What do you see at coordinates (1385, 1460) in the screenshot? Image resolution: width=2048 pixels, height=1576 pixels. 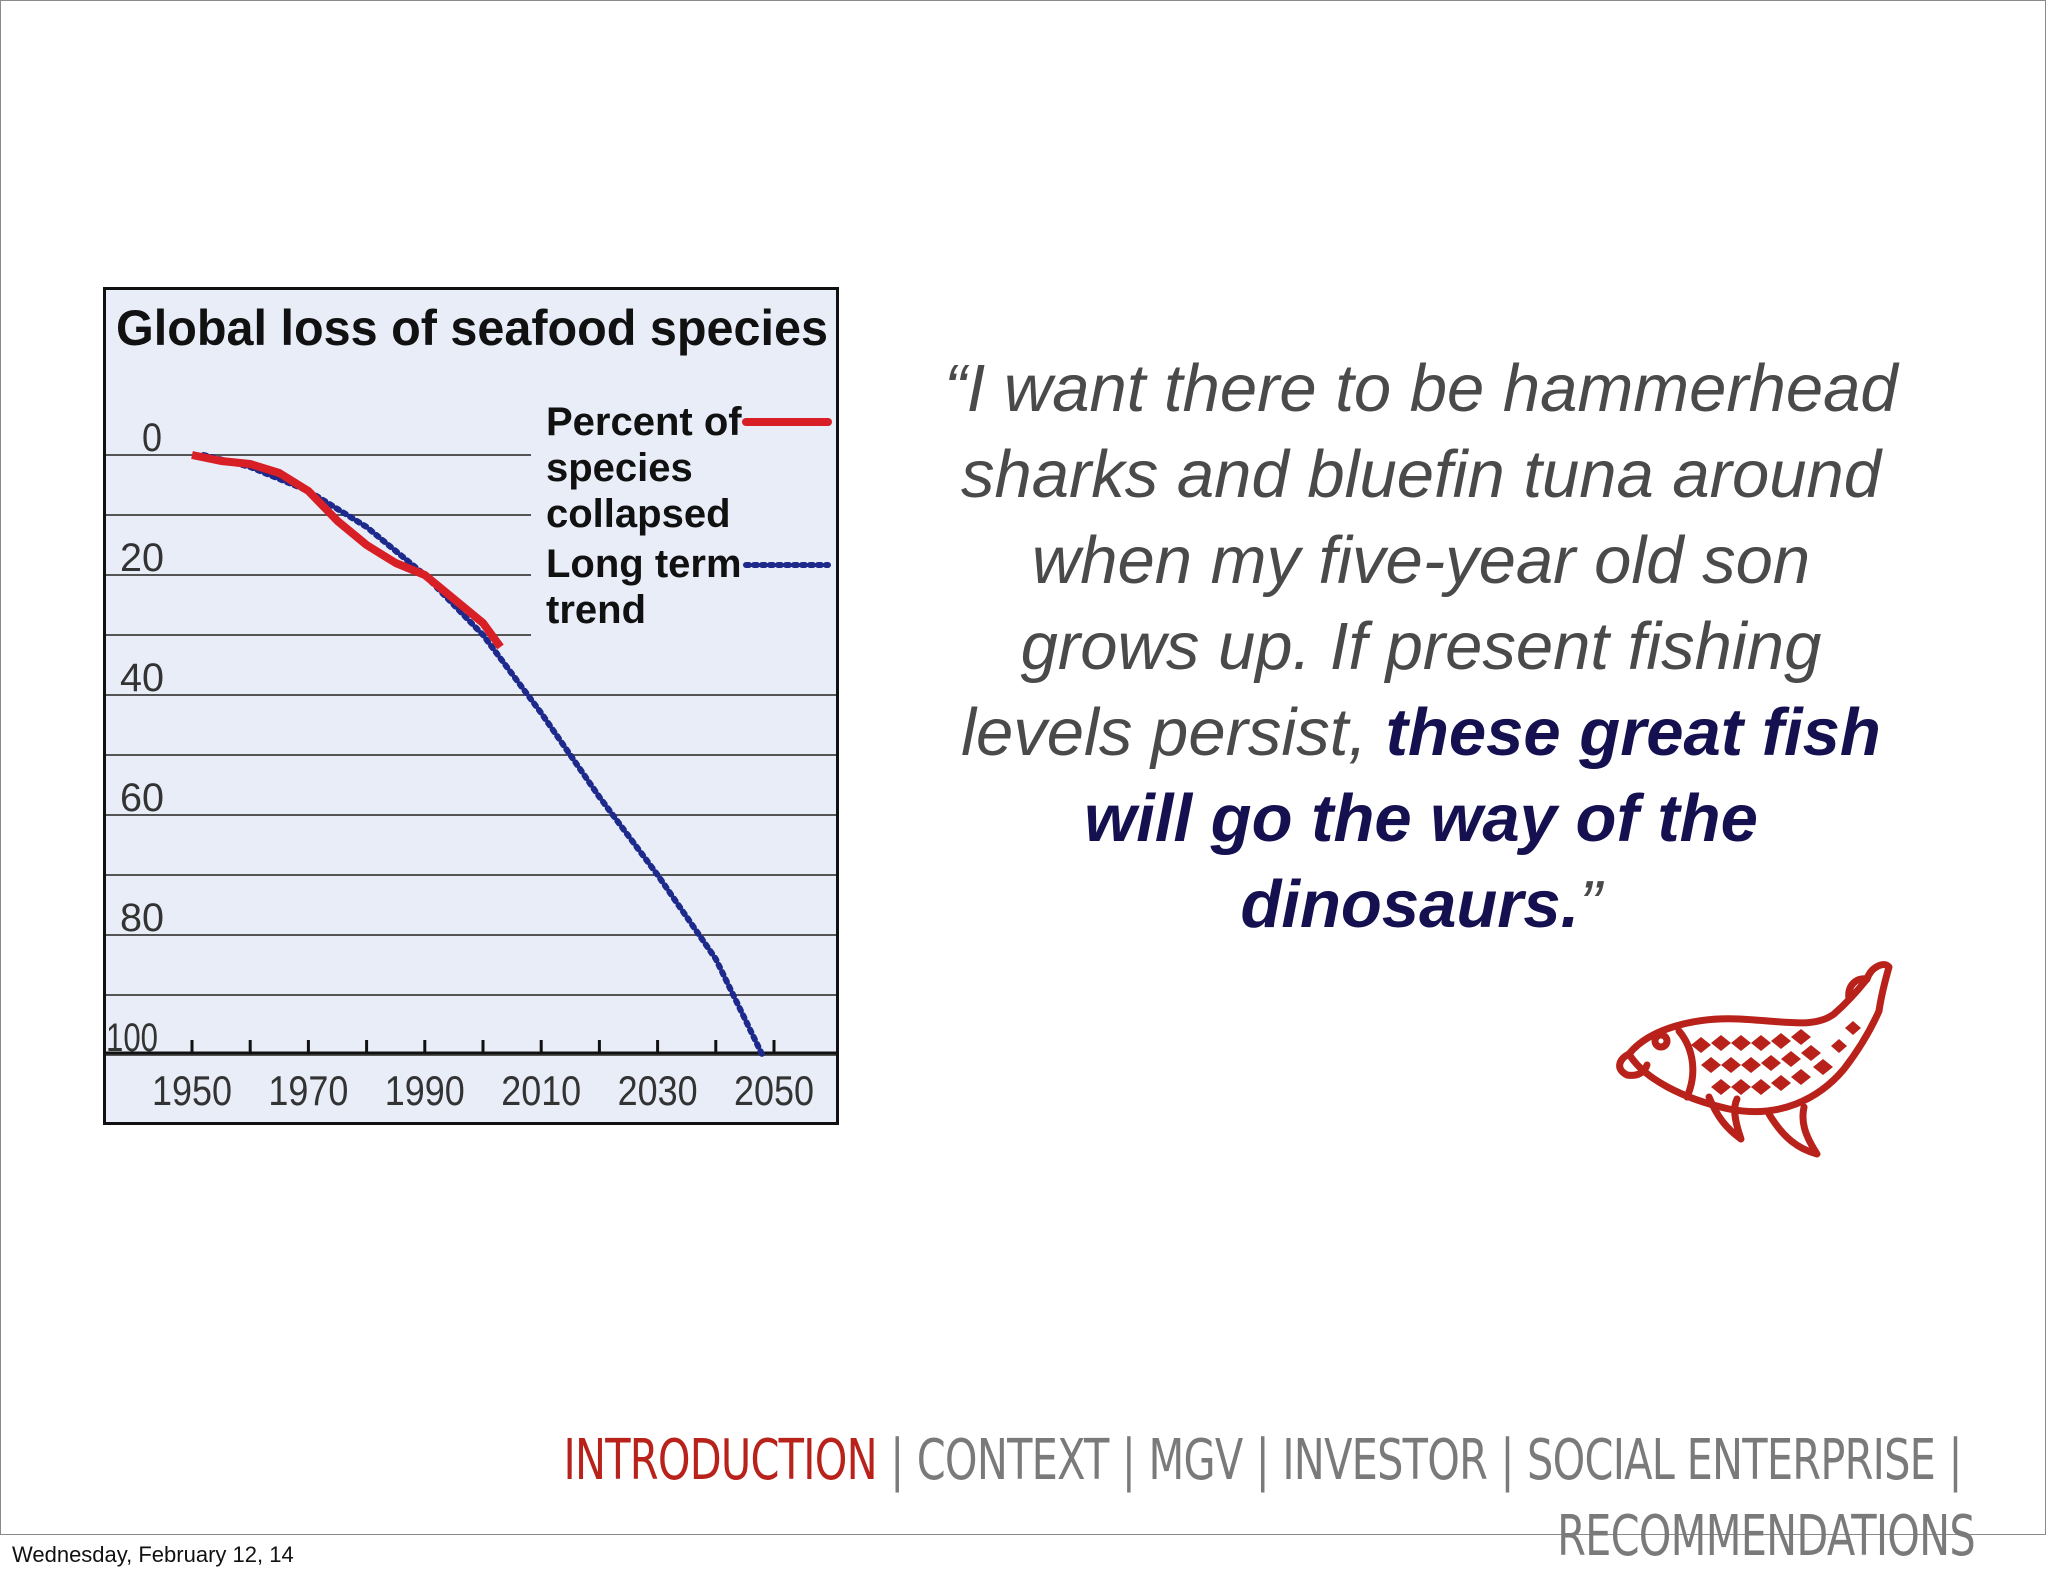 I see `nav-item-investor: INVESTOR` at bounding box center [1385, 1460].